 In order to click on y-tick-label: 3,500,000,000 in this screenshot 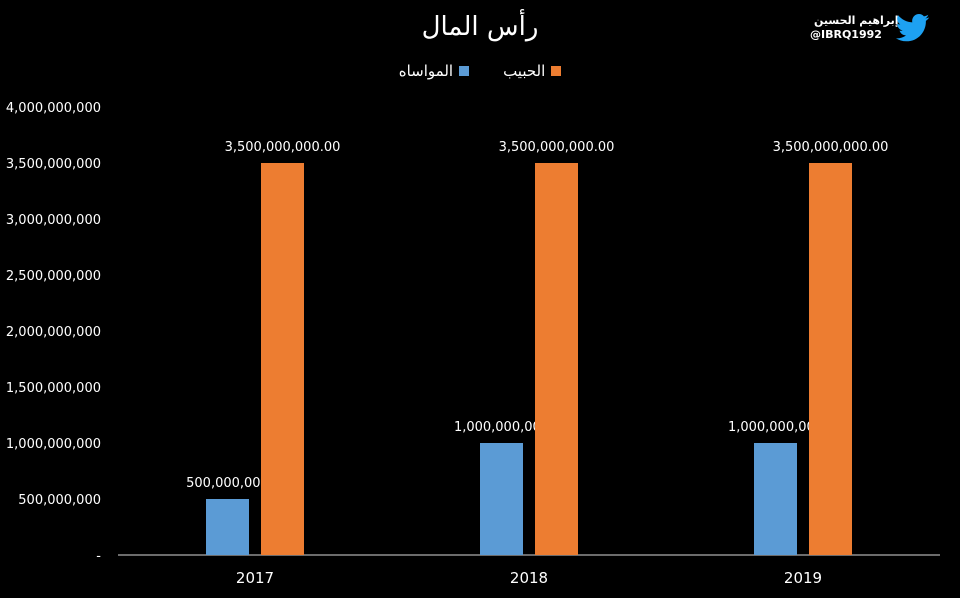, I will do `click(53, 164)`.